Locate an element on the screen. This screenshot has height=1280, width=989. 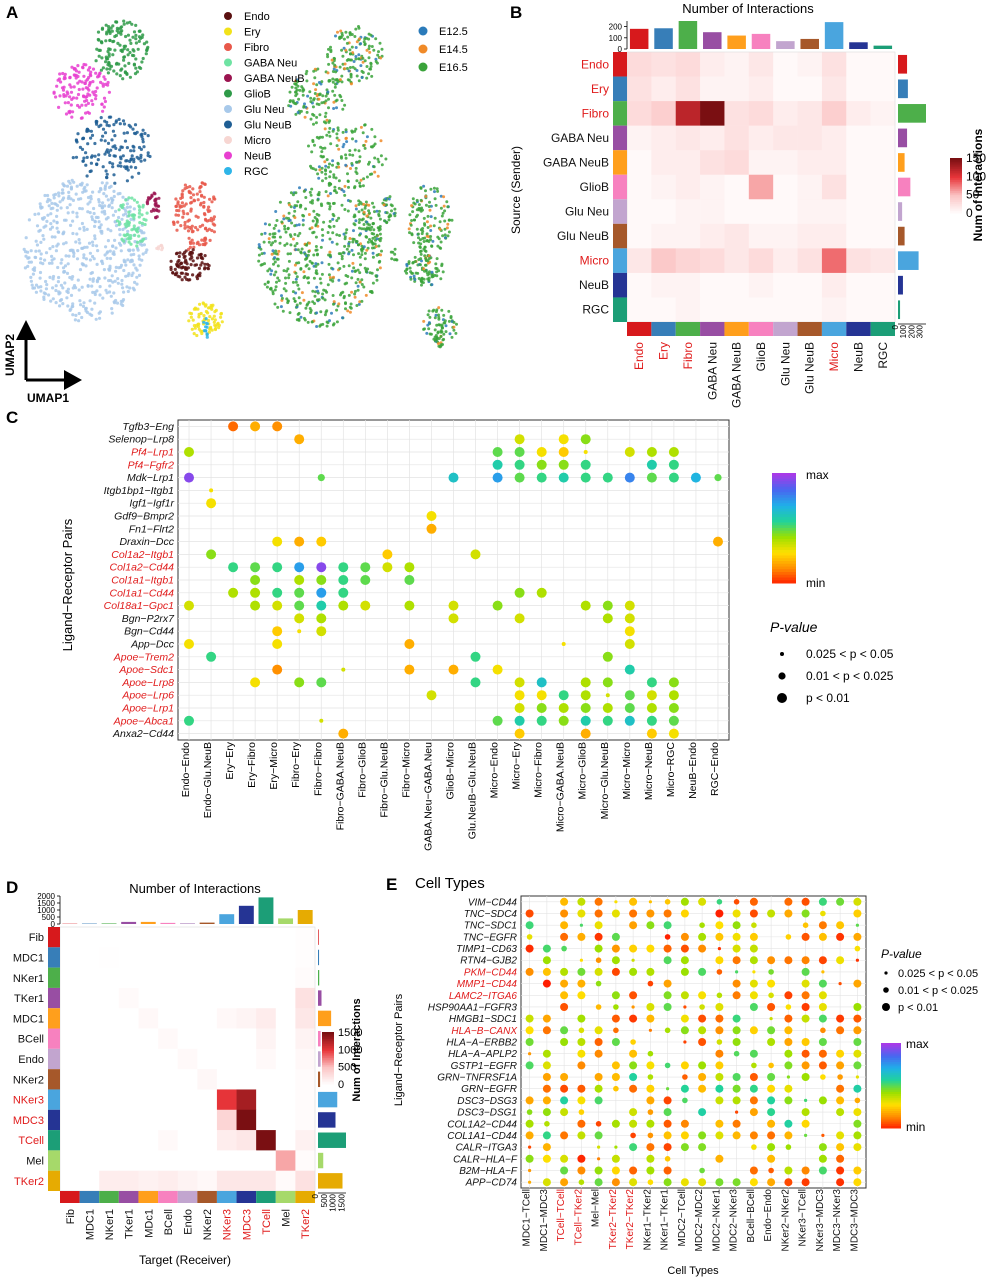
dot-col1a2-cd44 is located at coordinates (633, 1123).